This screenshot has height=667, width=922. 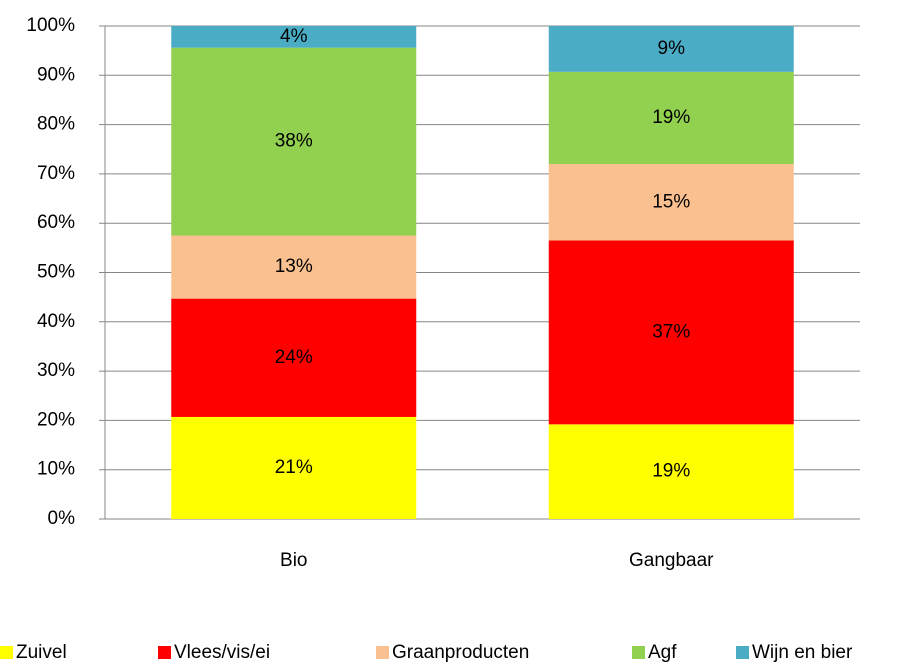 What do you see at coordinates (41, 652) in the screenshot?
I see `legend-label: Zuivel` at bounding box center [41, 652].